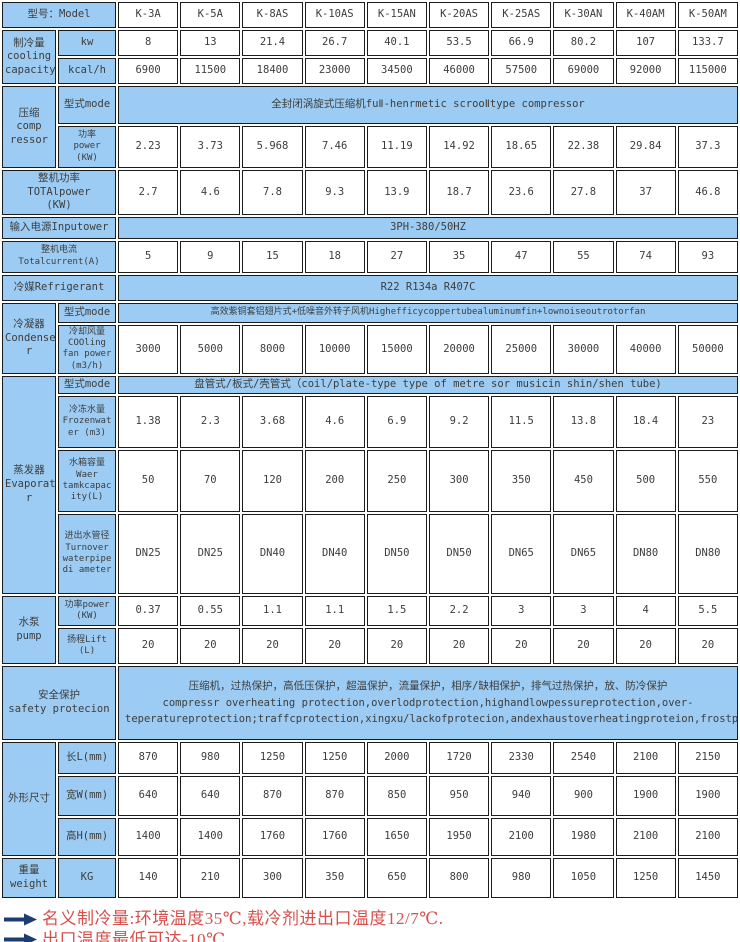  What do you see at coordinates (645, 553) in the screenshot?
I see `value-cell: DN80` at bounding box center [645, 553].